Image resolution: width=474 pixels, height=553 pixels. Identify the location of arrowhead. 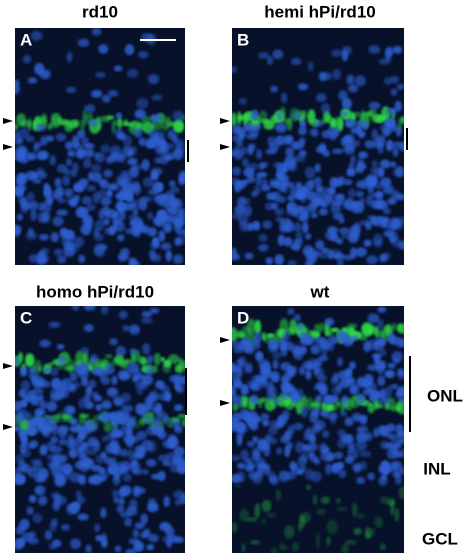
(8, 427).